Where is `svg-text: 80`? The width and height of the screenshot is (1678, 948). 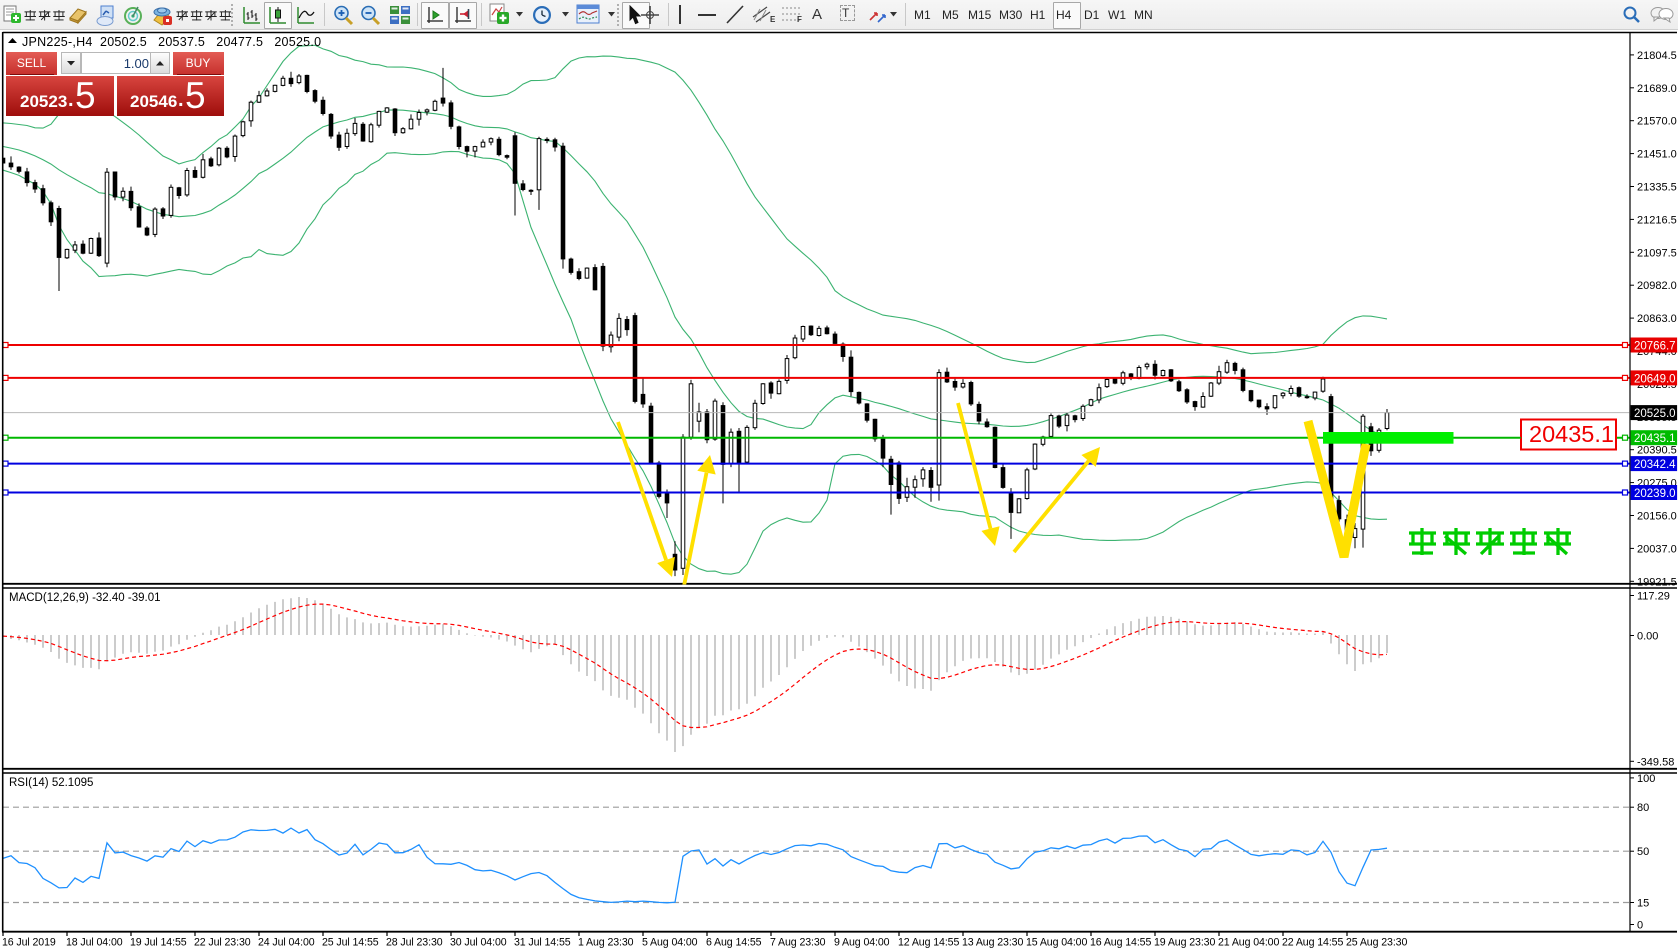
svg-text: 80 is located at coordinates (1643, 808).